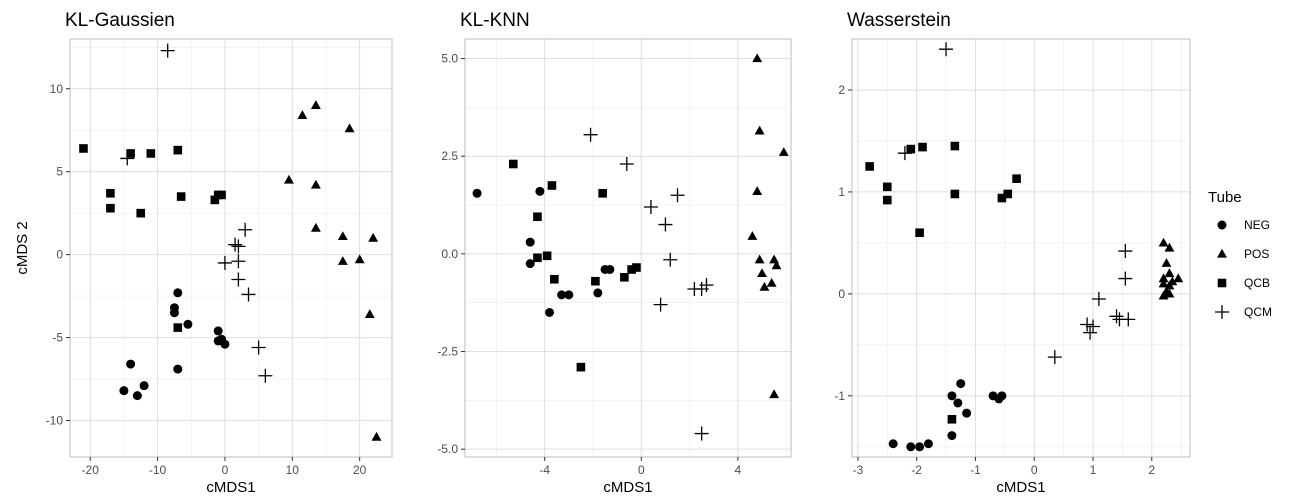 Image resolution: width=1293 pixels, height=500 pixels. Describe the element at coordinates (1020, 487) in the screenshot. I see `x-axis-label: cMDS1` at that location.